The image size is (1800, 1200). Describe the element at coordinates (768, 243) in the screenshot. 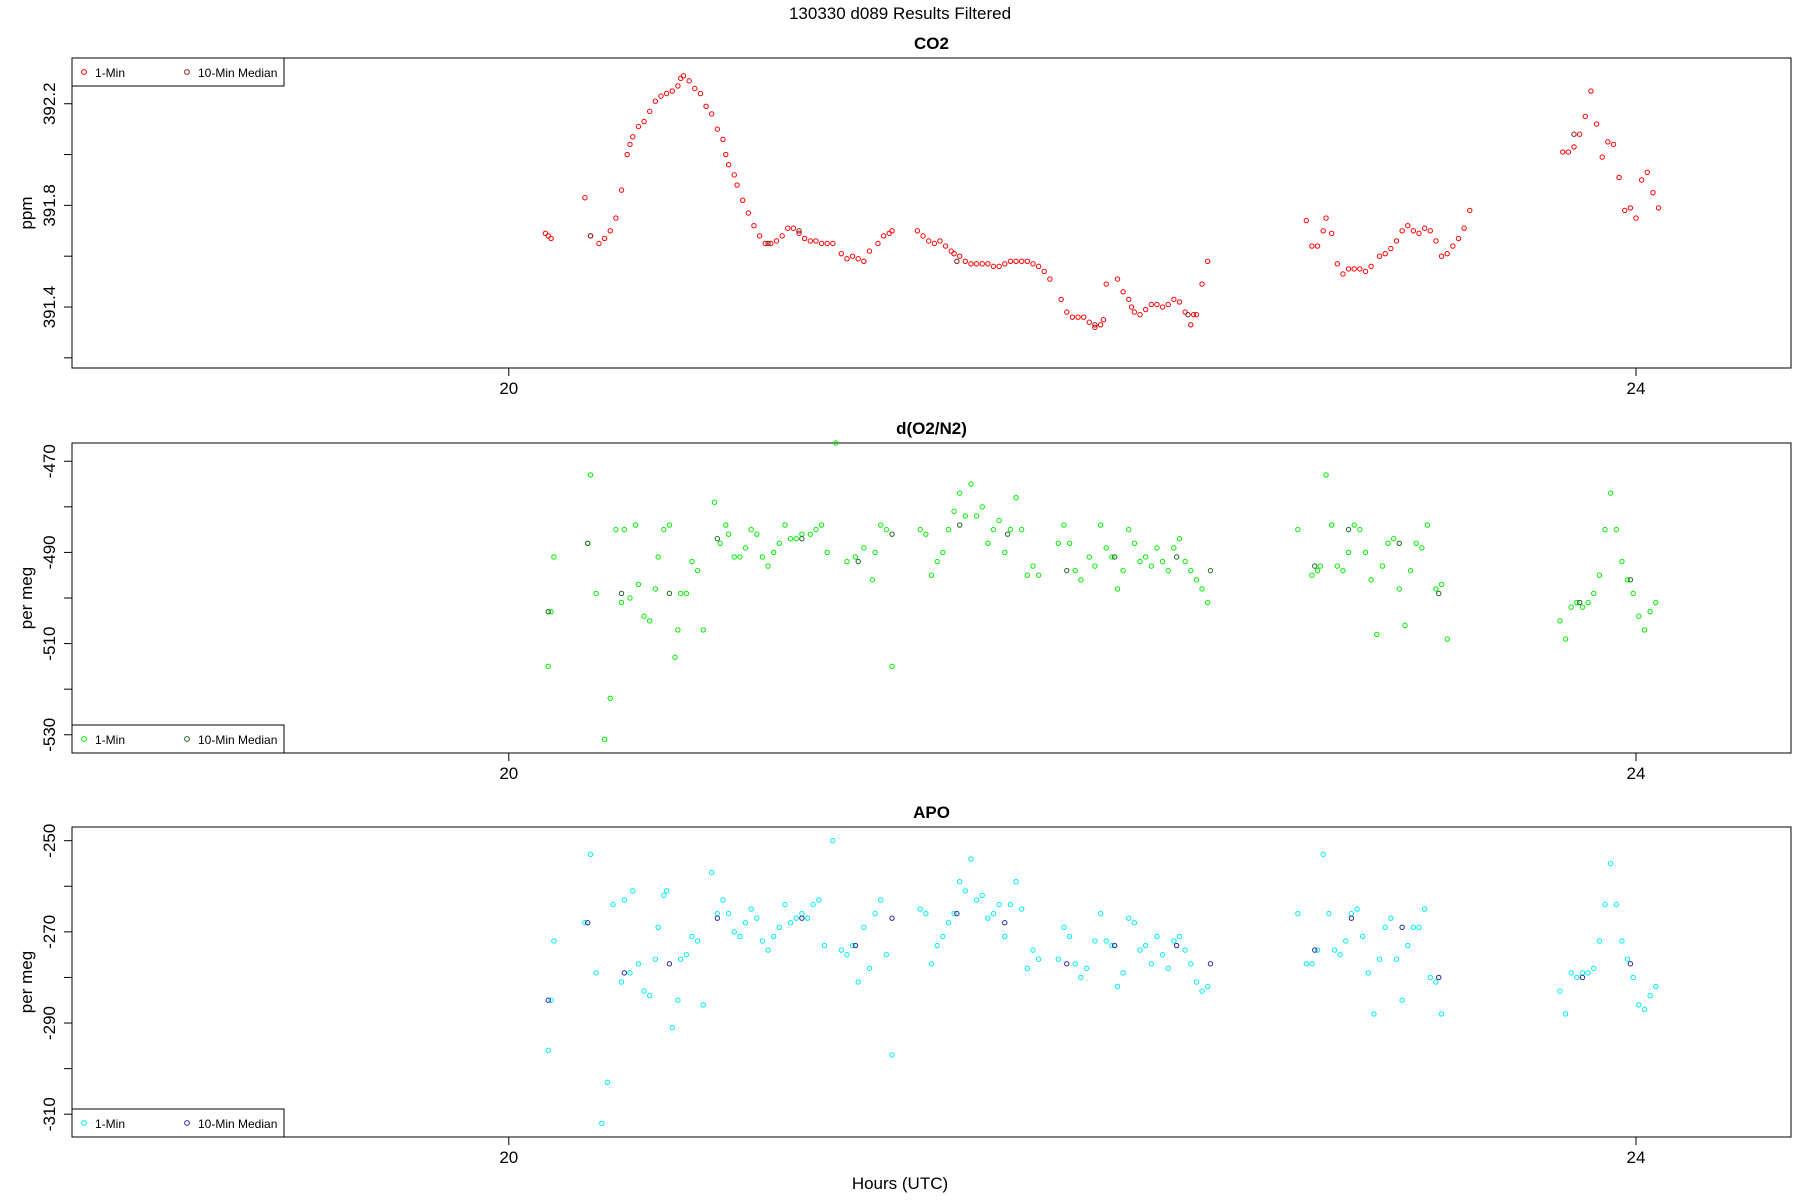

I see `co2-point-10-min-median` at that location.